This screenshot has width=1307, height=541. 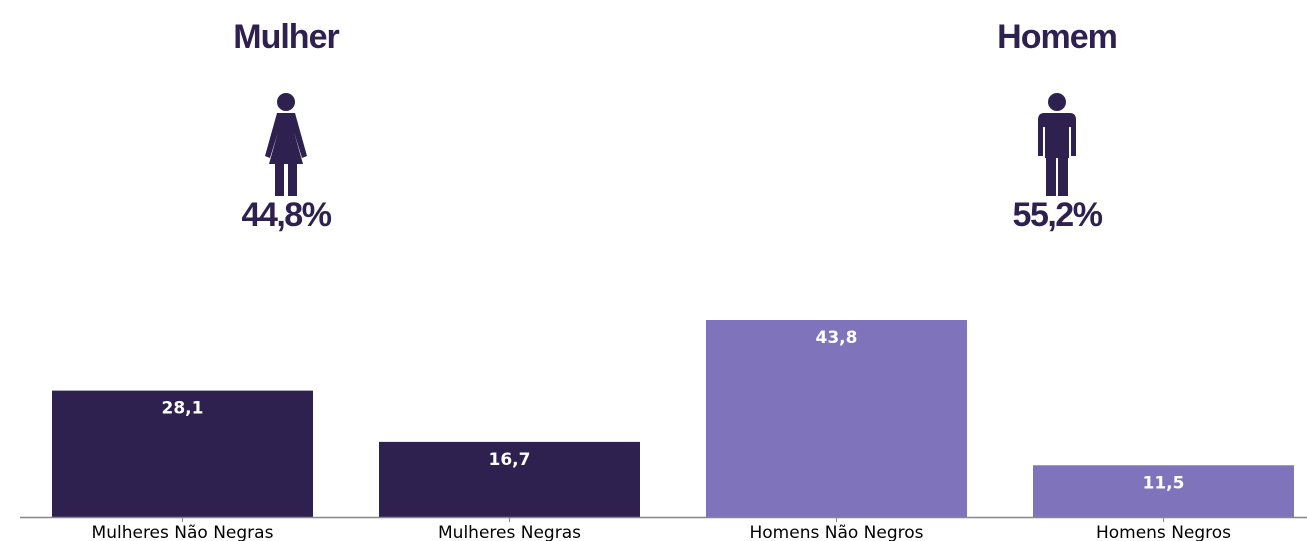 I want to click on bar-value-label-1: 16,7, so click(x=510, y=460).